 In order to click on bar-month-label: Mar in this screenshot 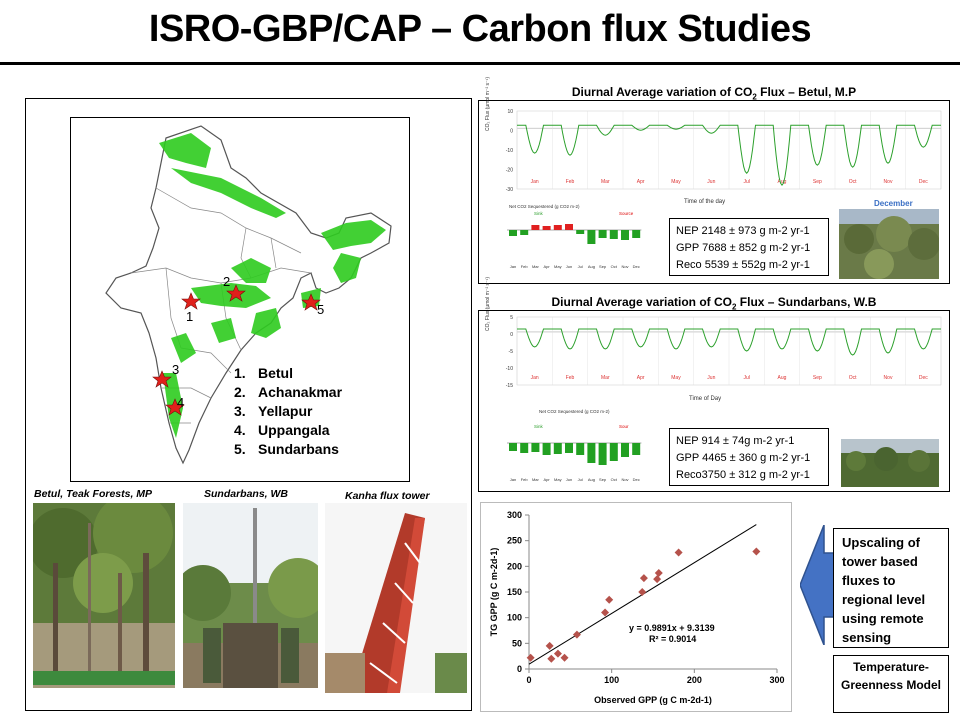, I will do `click(536, 479)`.